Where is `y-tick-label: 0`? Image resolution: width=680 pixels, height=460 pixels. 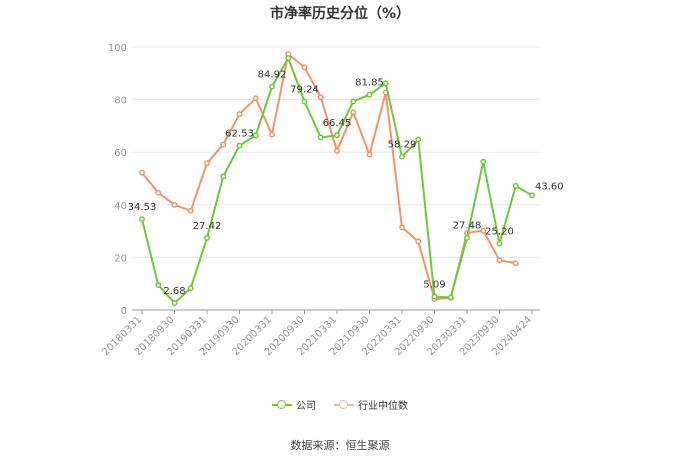 y-tick-label: 0 is located at coordinates (124, 311).